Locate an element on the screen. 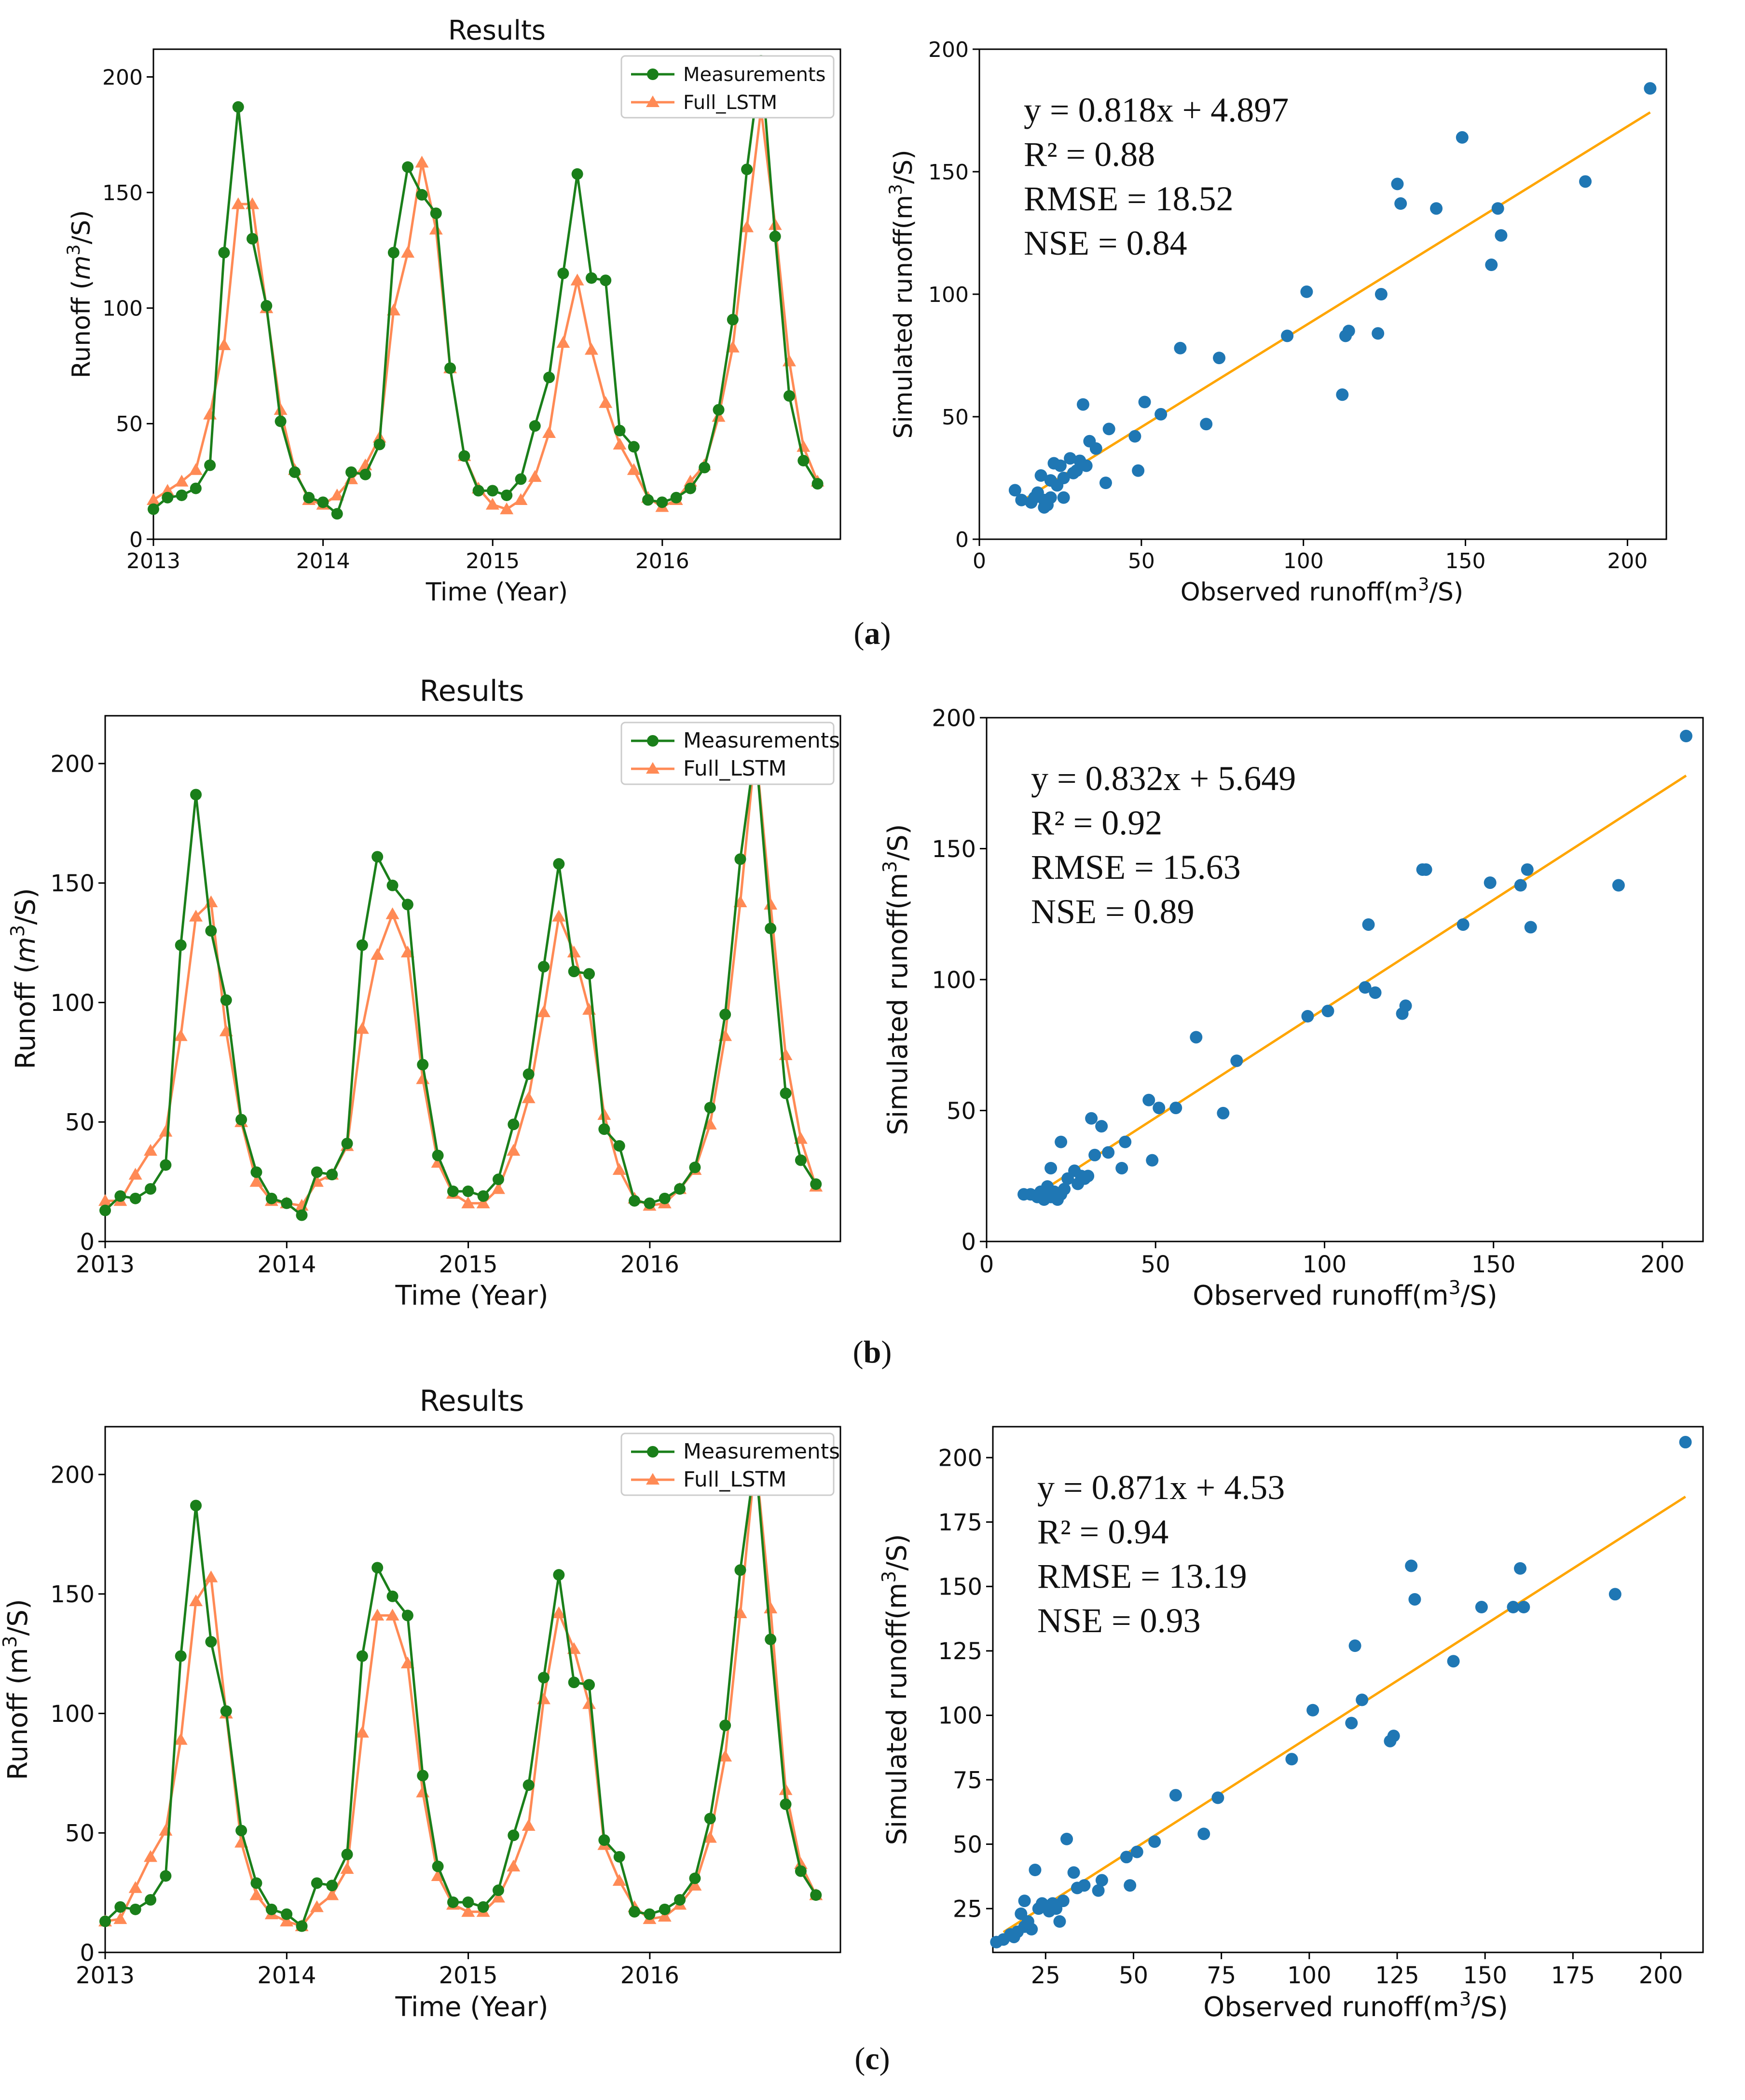  x-tick-label: 2016 is located at coordinates (649, 1975).